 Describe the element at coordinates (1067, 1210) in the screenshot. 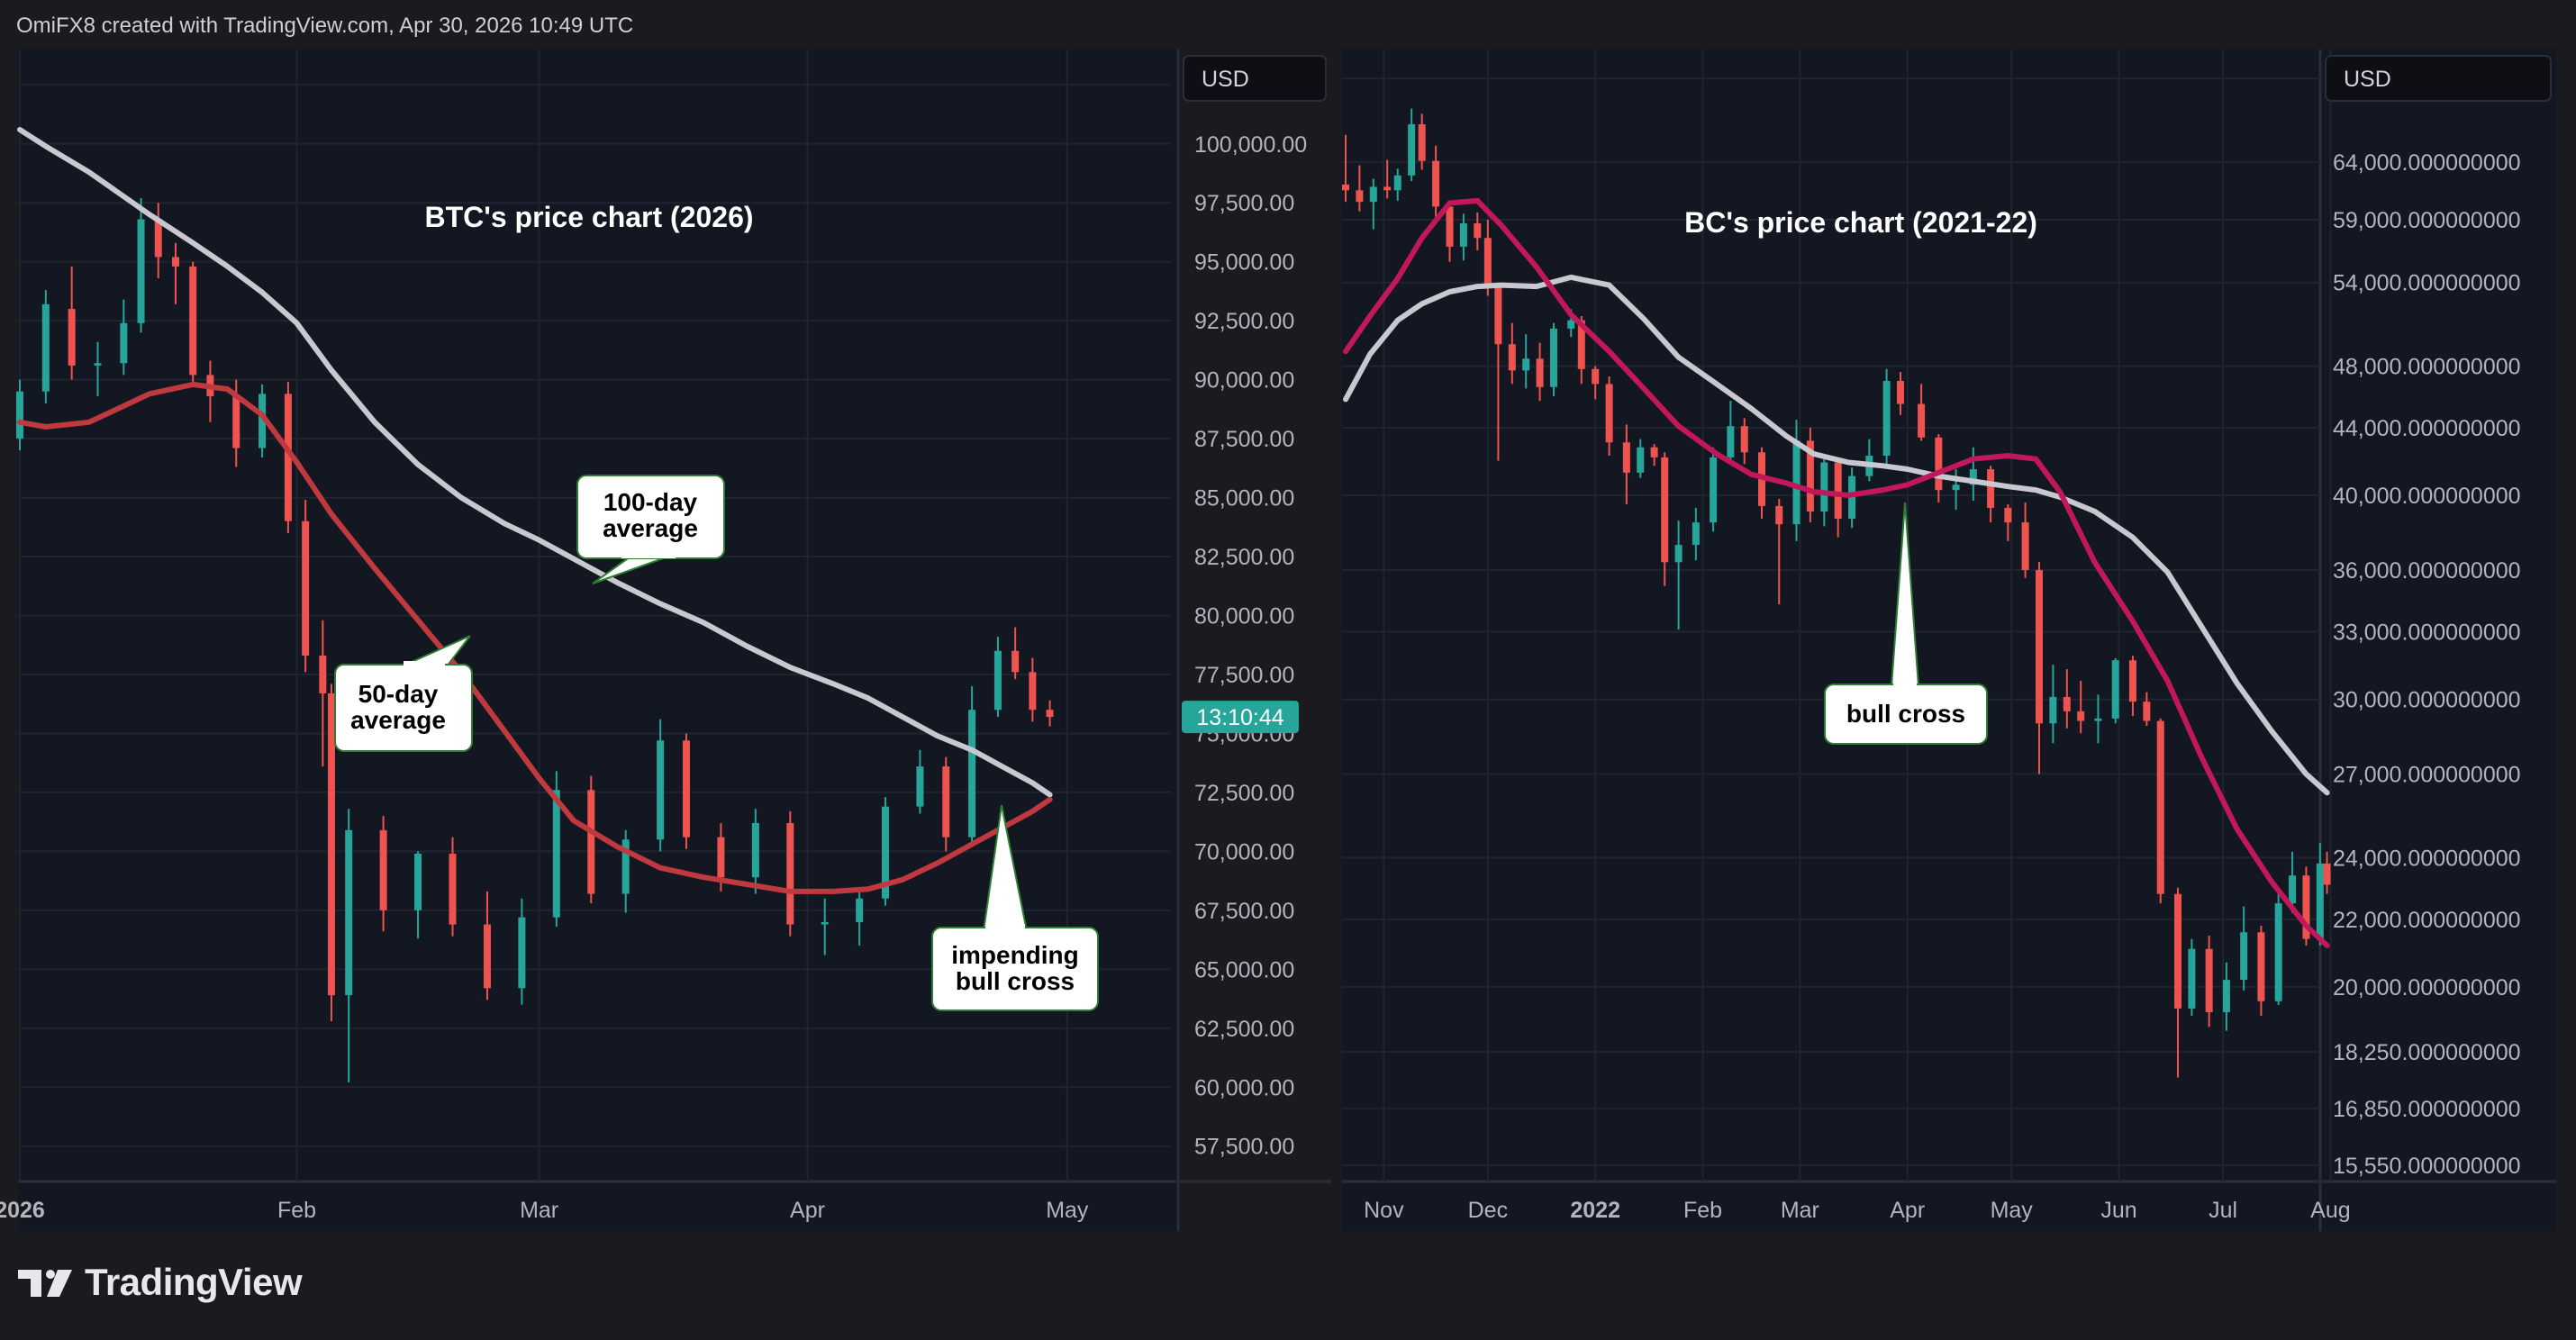

I see `time-tick-label: May` at that location.